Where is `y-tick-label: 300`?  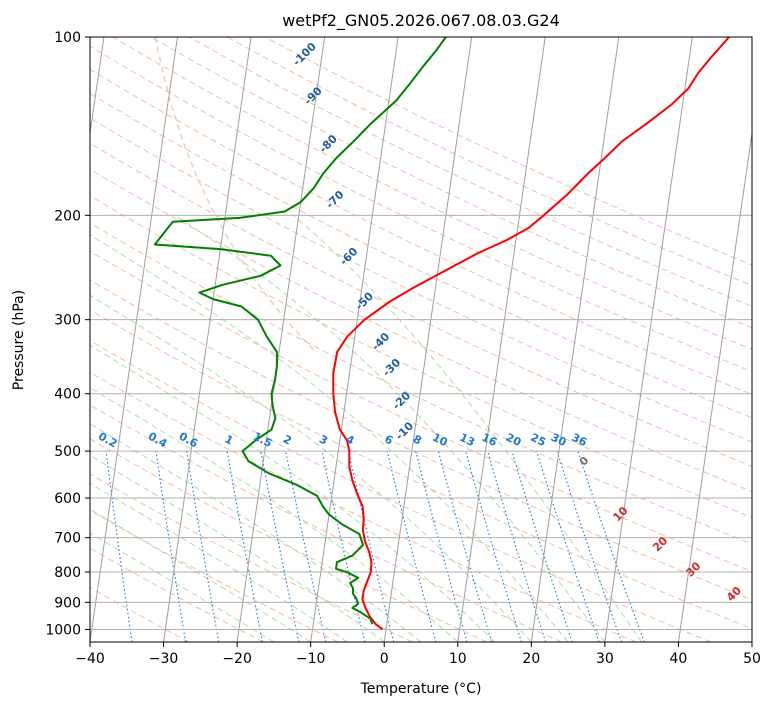 y-tick-label: 300 is located at coordinates (67, 321).